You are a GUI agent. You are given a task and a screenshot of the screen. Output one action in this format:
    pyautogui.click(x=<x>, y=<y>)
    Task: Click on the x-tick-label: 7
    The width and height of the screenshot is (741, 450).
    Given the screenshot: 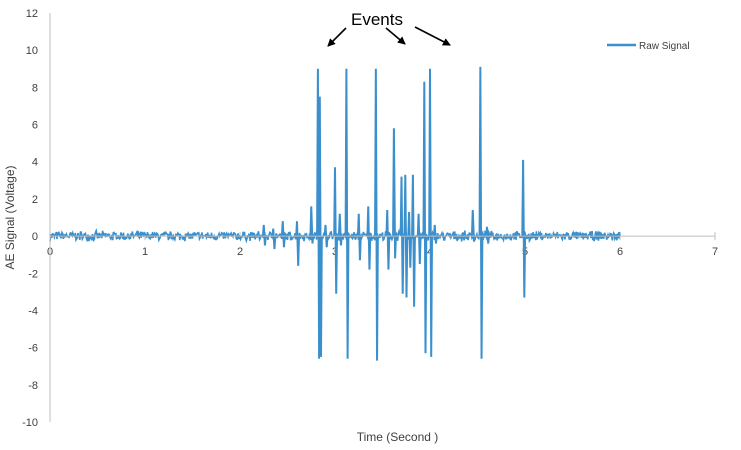 What is the action you would take?
    pyautogui.click(x=715, y=252)
    